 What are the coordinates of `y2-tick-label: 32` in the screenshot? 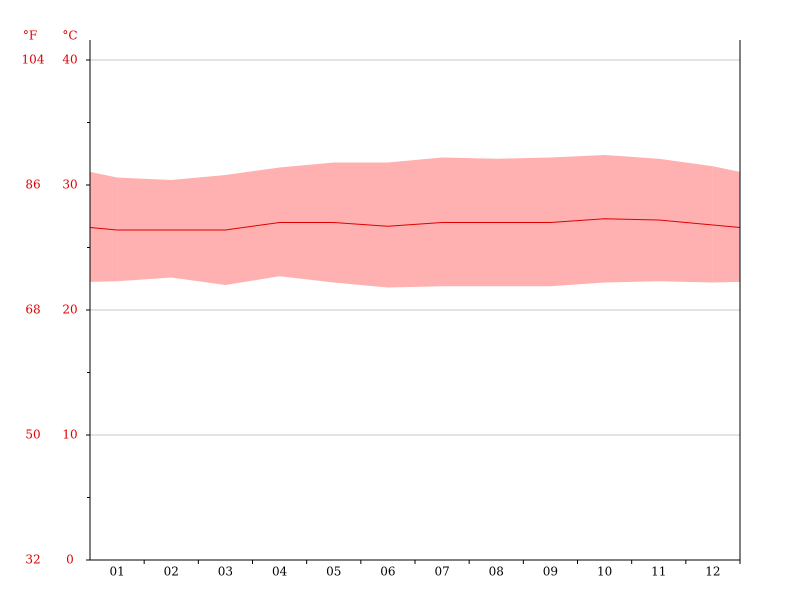 It's located at (32, 560).